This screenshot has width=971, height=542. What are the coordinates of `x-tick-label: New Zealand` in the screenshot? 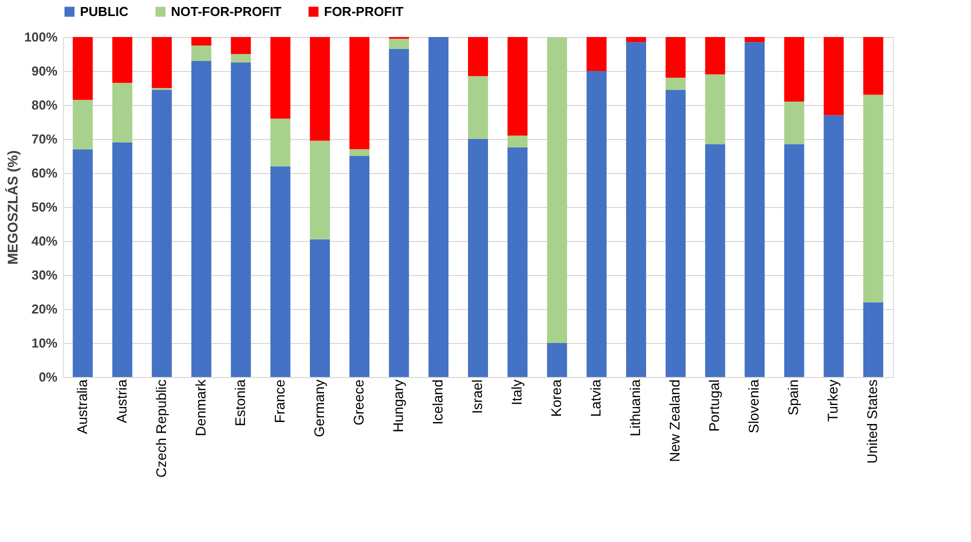 It's located at (674, 421).